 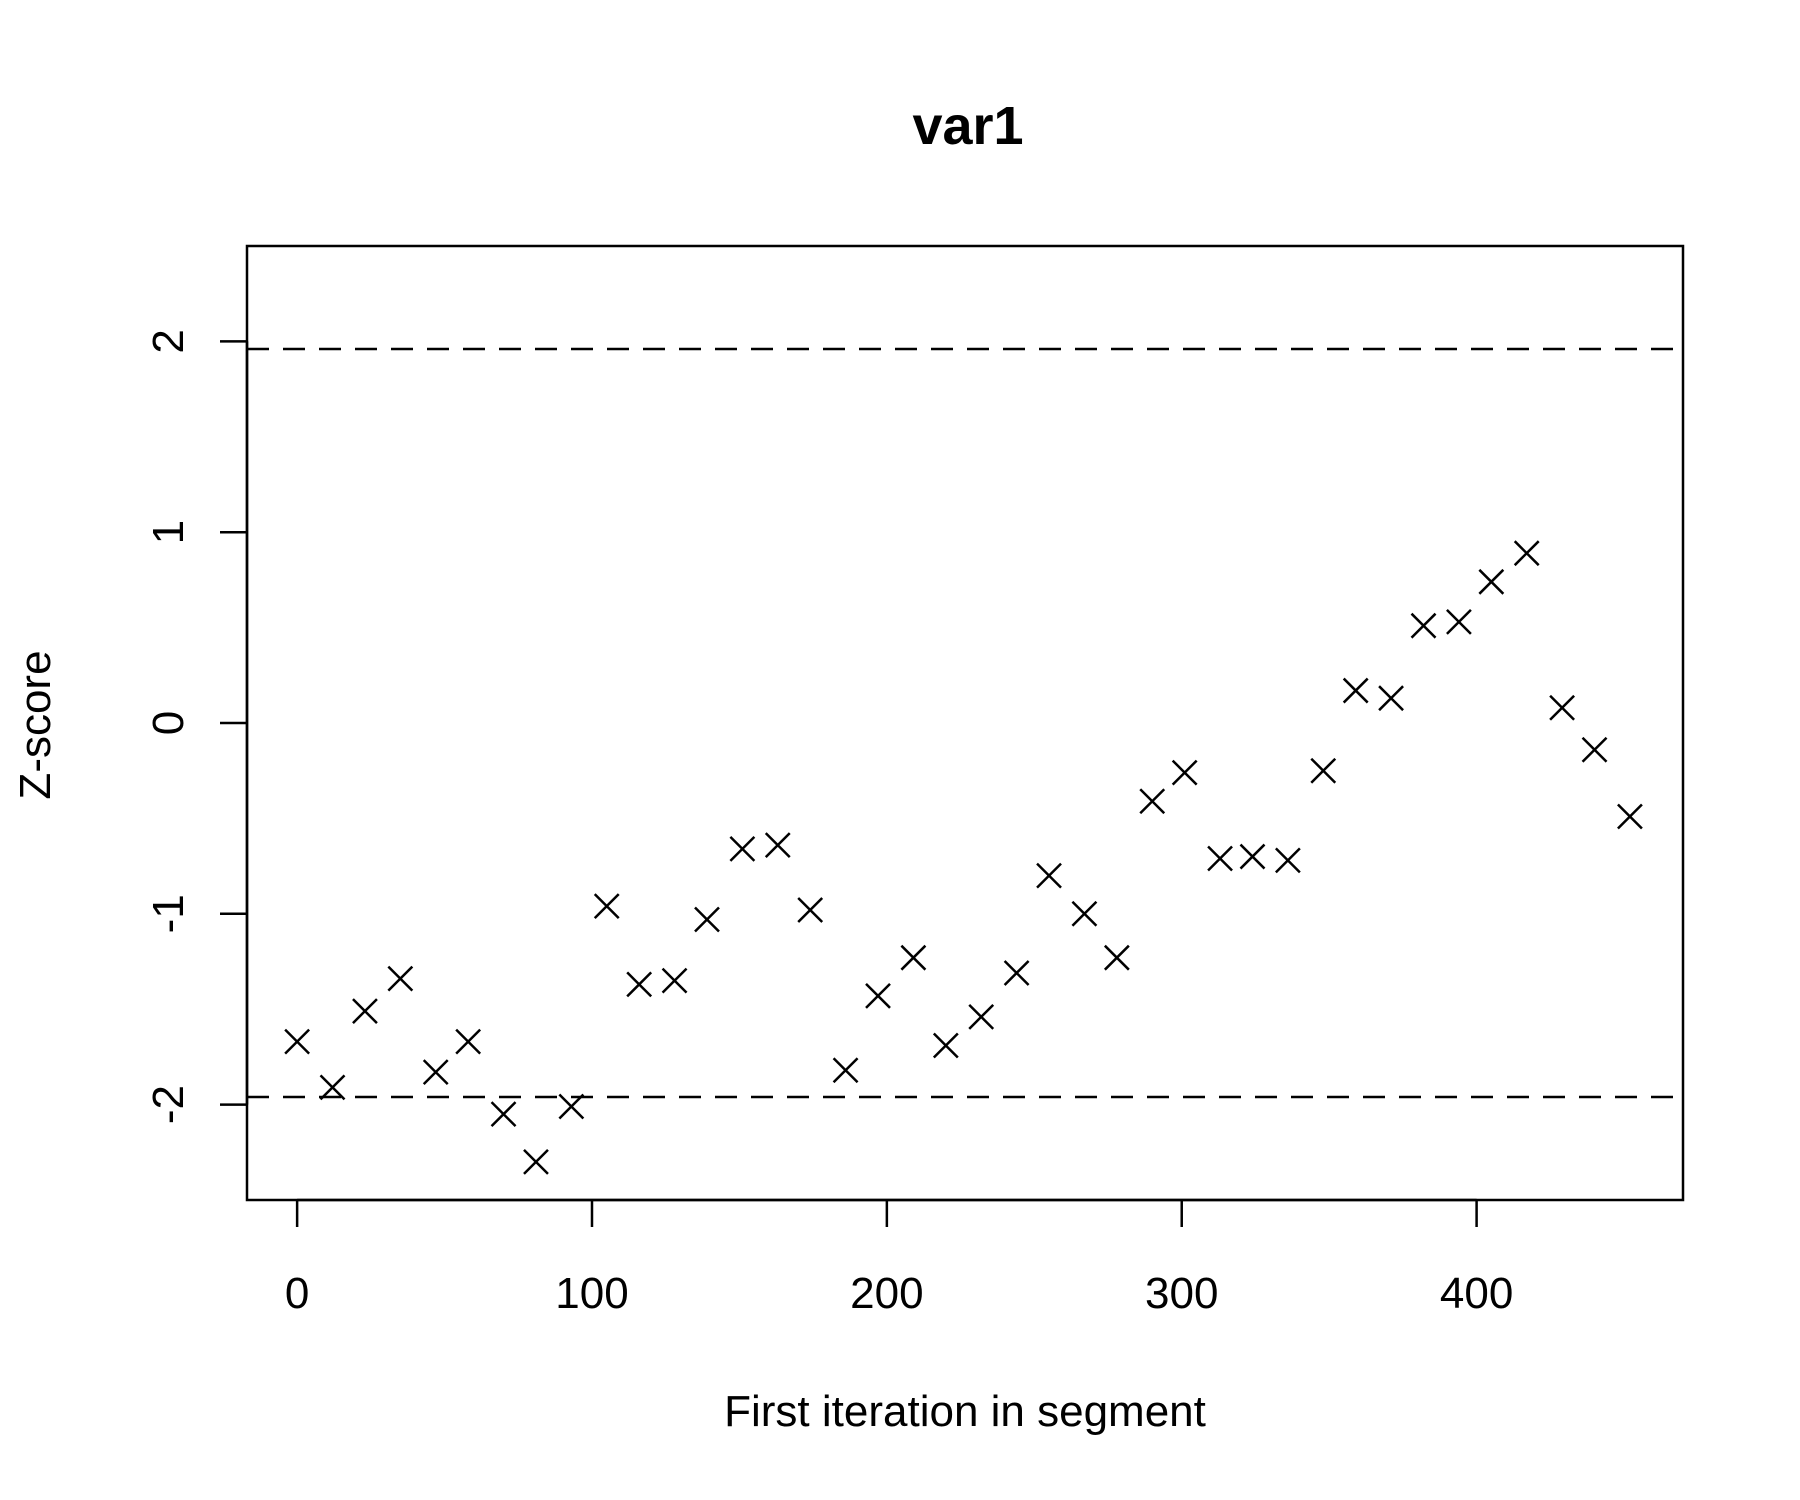 What do you see at coordinates (168, 913) in the screenshot?
I see `y-tick-label: -1` at bounding box center [168, 913].